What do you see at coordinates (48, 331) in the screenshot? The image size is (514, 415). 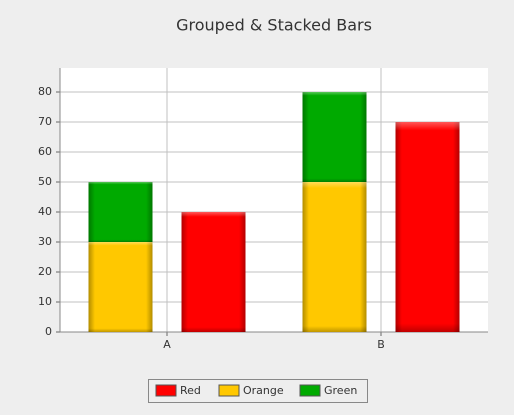 I see `y-tick-label: 0` at bounding box center [48, 331].